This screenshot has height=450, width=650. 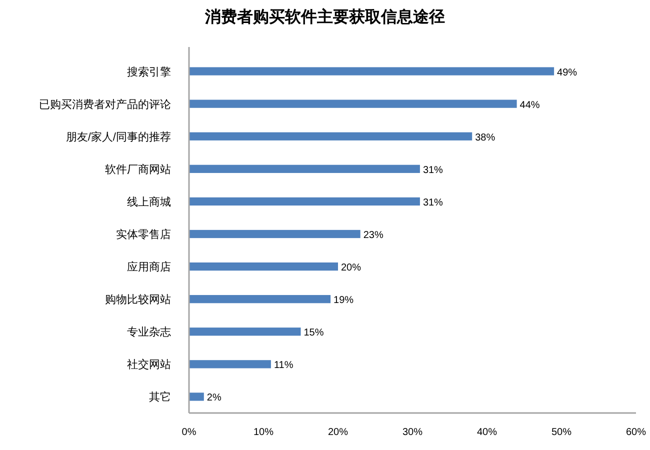 I want to click on data-label: 2%, so click(x=214, y=398).